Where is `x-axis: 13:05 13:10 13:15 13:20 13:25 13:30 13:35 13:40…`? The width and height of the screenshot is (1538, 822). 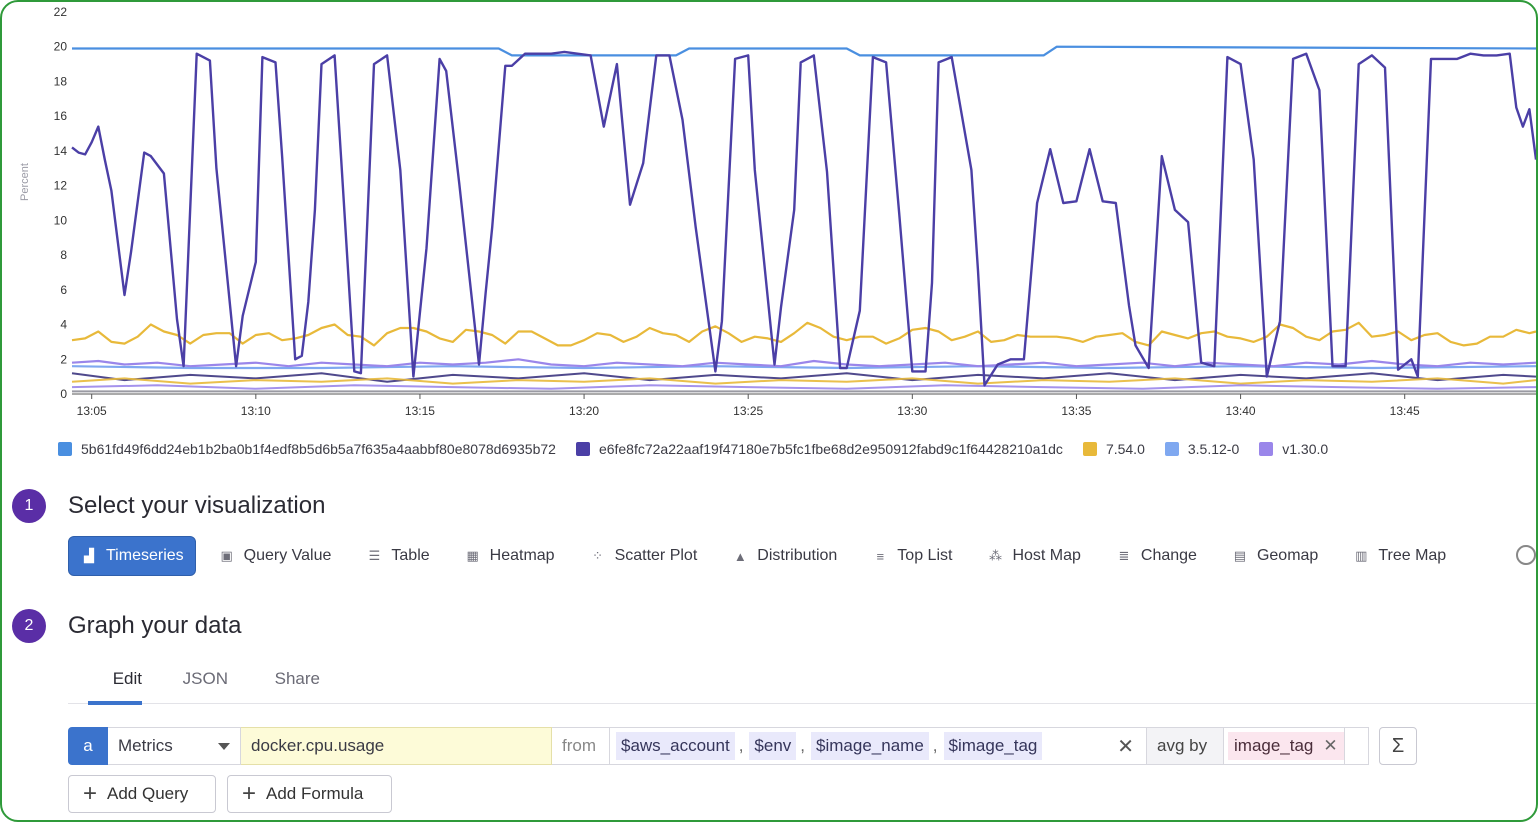 x-axis: 13:05 13:10 13:15 13:20 13:25 13:30 13:35 13:40… is located at coordinates (748, 406).